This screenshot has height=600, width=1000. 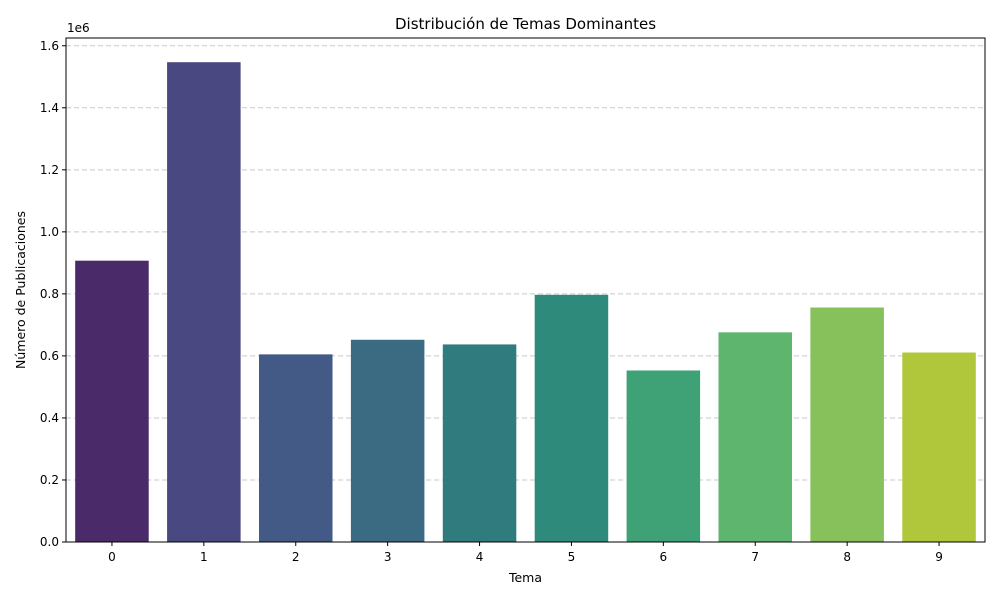 What do you see at coordinates (525, 553) in the screenshot?
I see `x-axis-ticks: 0 1 2 3 4 5 6 7 8 9` at bounding box center [525, 553].